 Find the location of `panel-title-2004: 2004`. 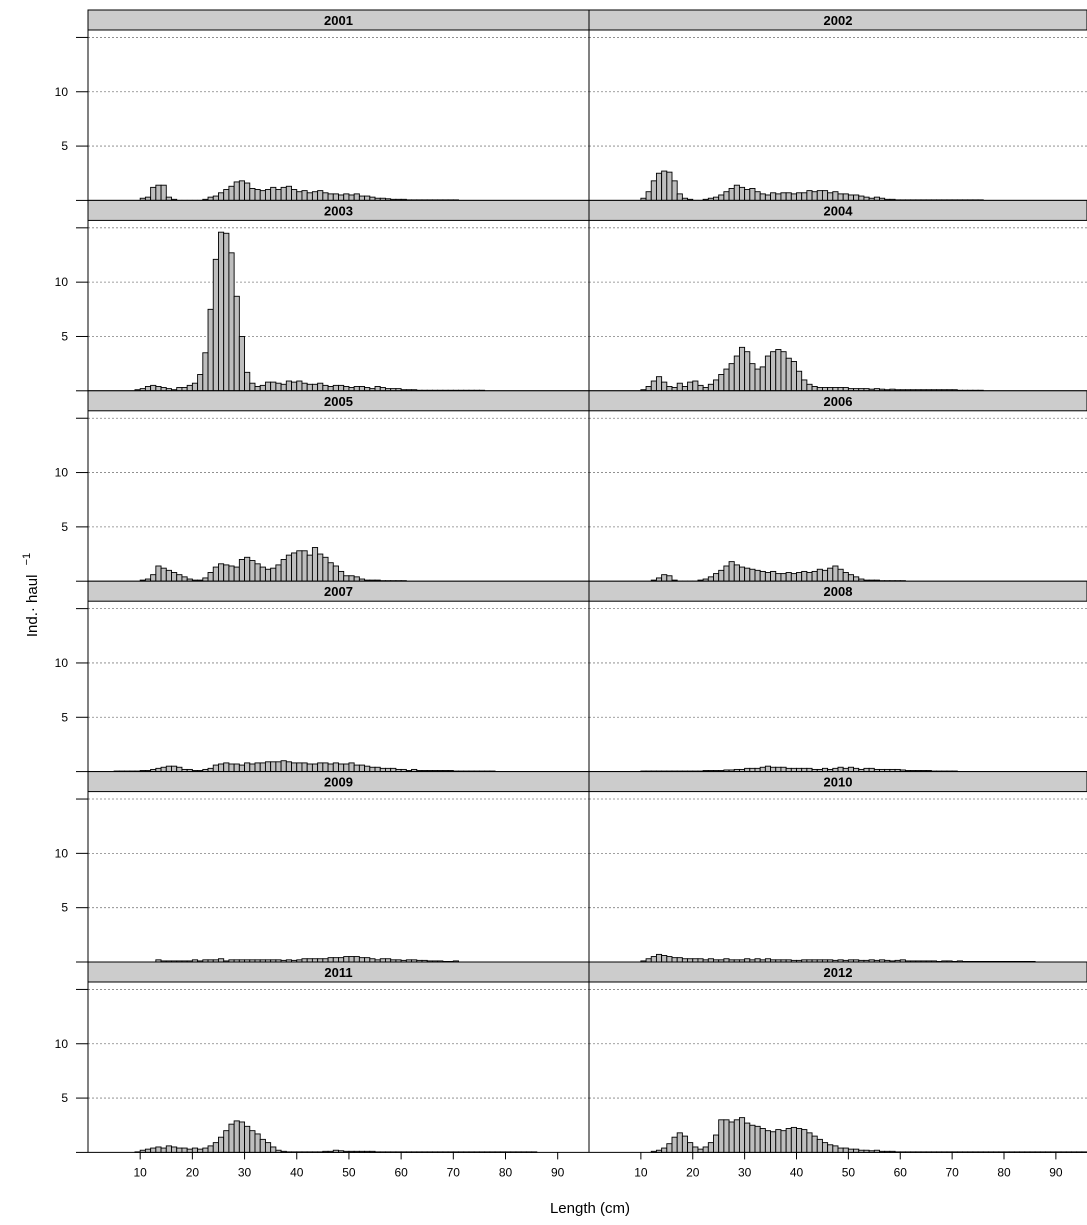

panel-title-2004: 2004 is located at coordinates (839, 210).